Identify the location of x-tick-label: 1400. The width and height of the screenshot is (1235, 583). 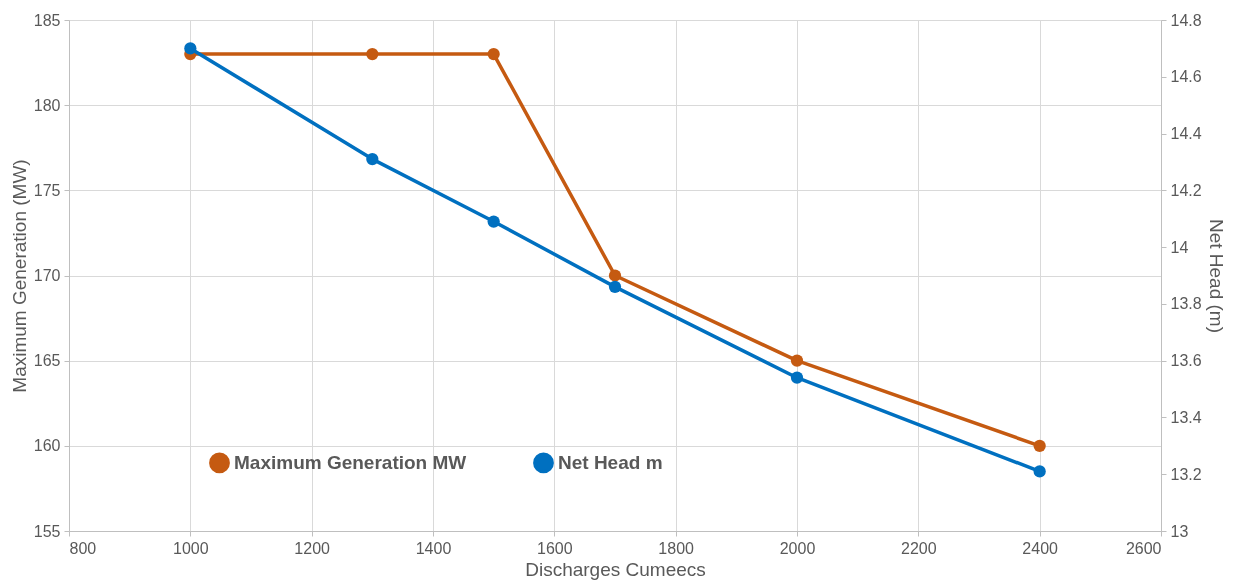
(433, 548).